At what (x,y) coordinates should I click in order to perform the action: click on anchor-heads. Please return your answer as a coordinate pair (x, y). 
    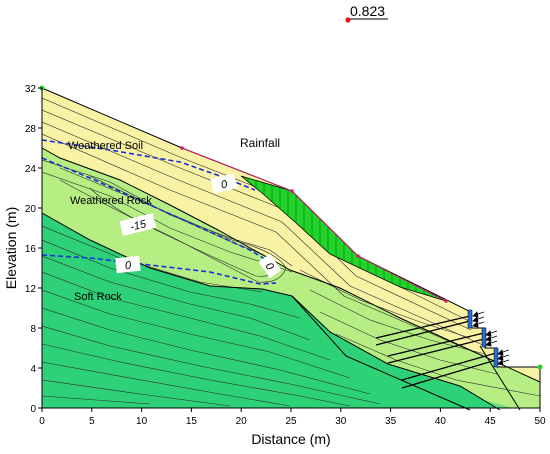
    Looking at the image, I should click on (483, 338).